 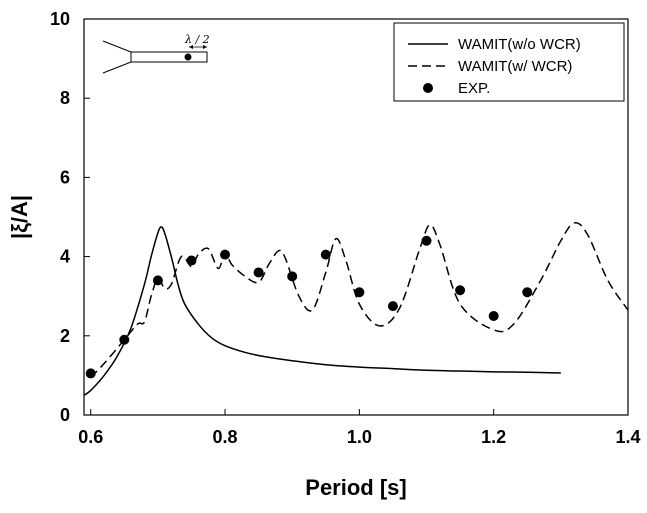 I want to click on legend-label-wamit-with-wcr: WAMIT(w/ WCR), so click(x=515, y=66).